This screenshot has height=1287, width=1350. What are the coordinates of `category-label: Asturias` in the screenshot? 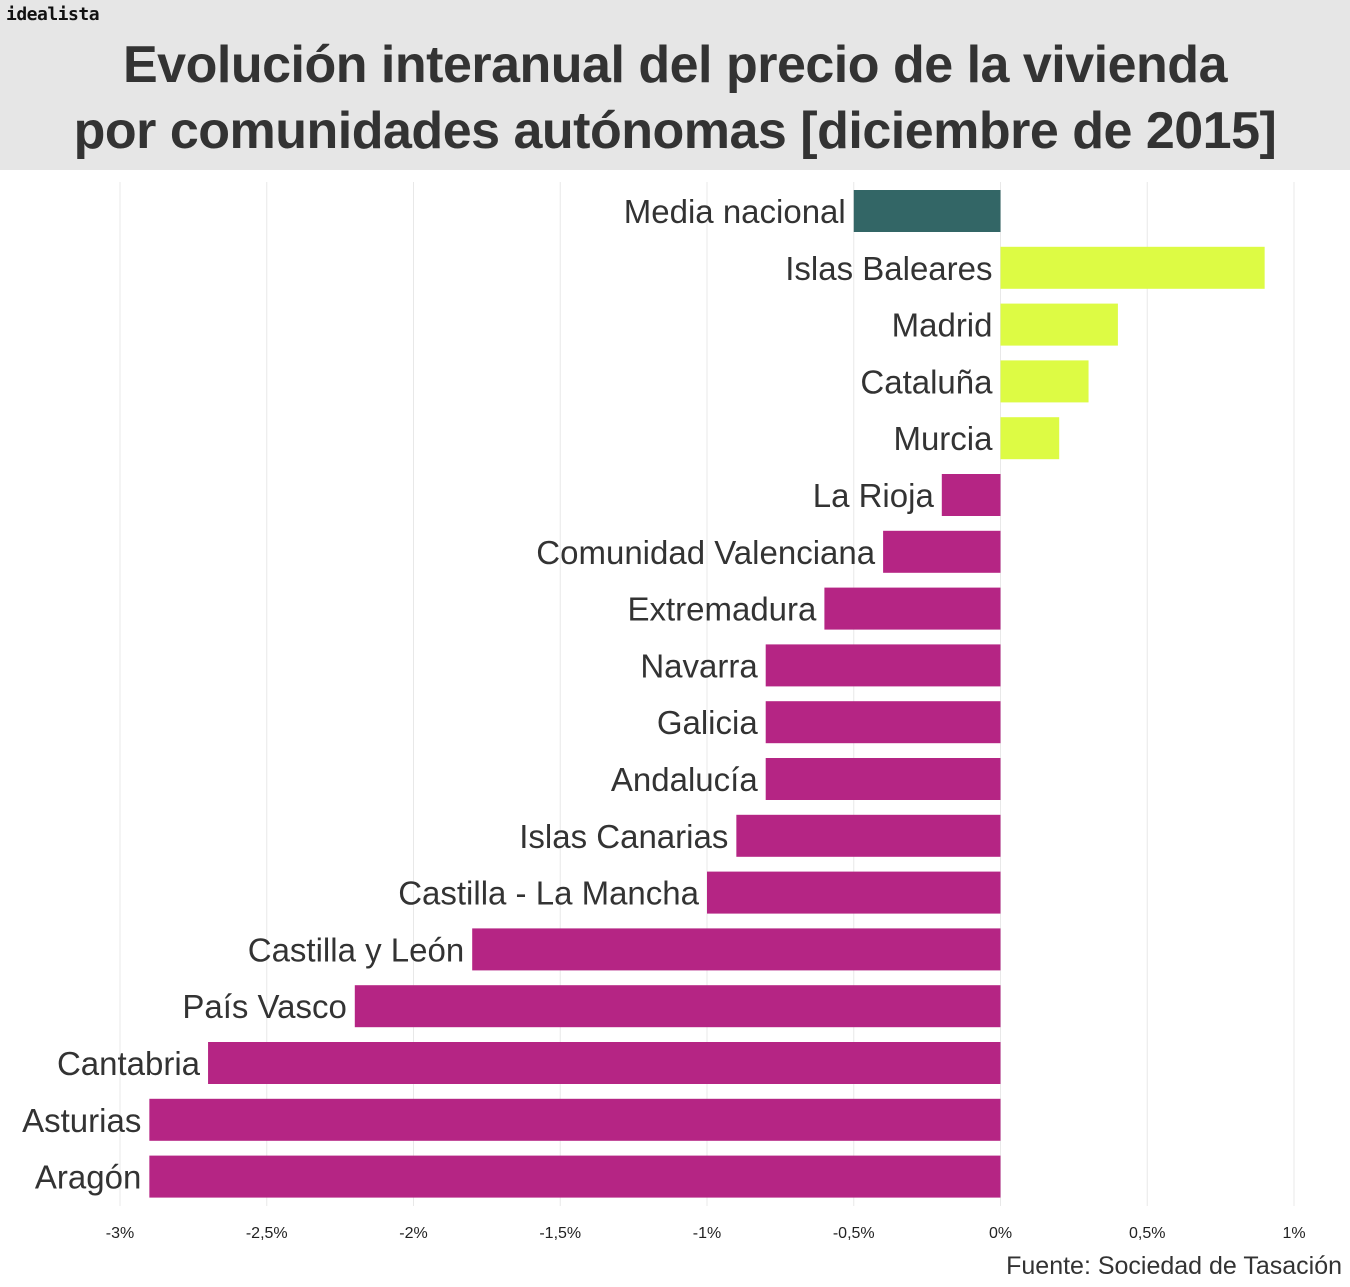 It's located at (81, 1120).